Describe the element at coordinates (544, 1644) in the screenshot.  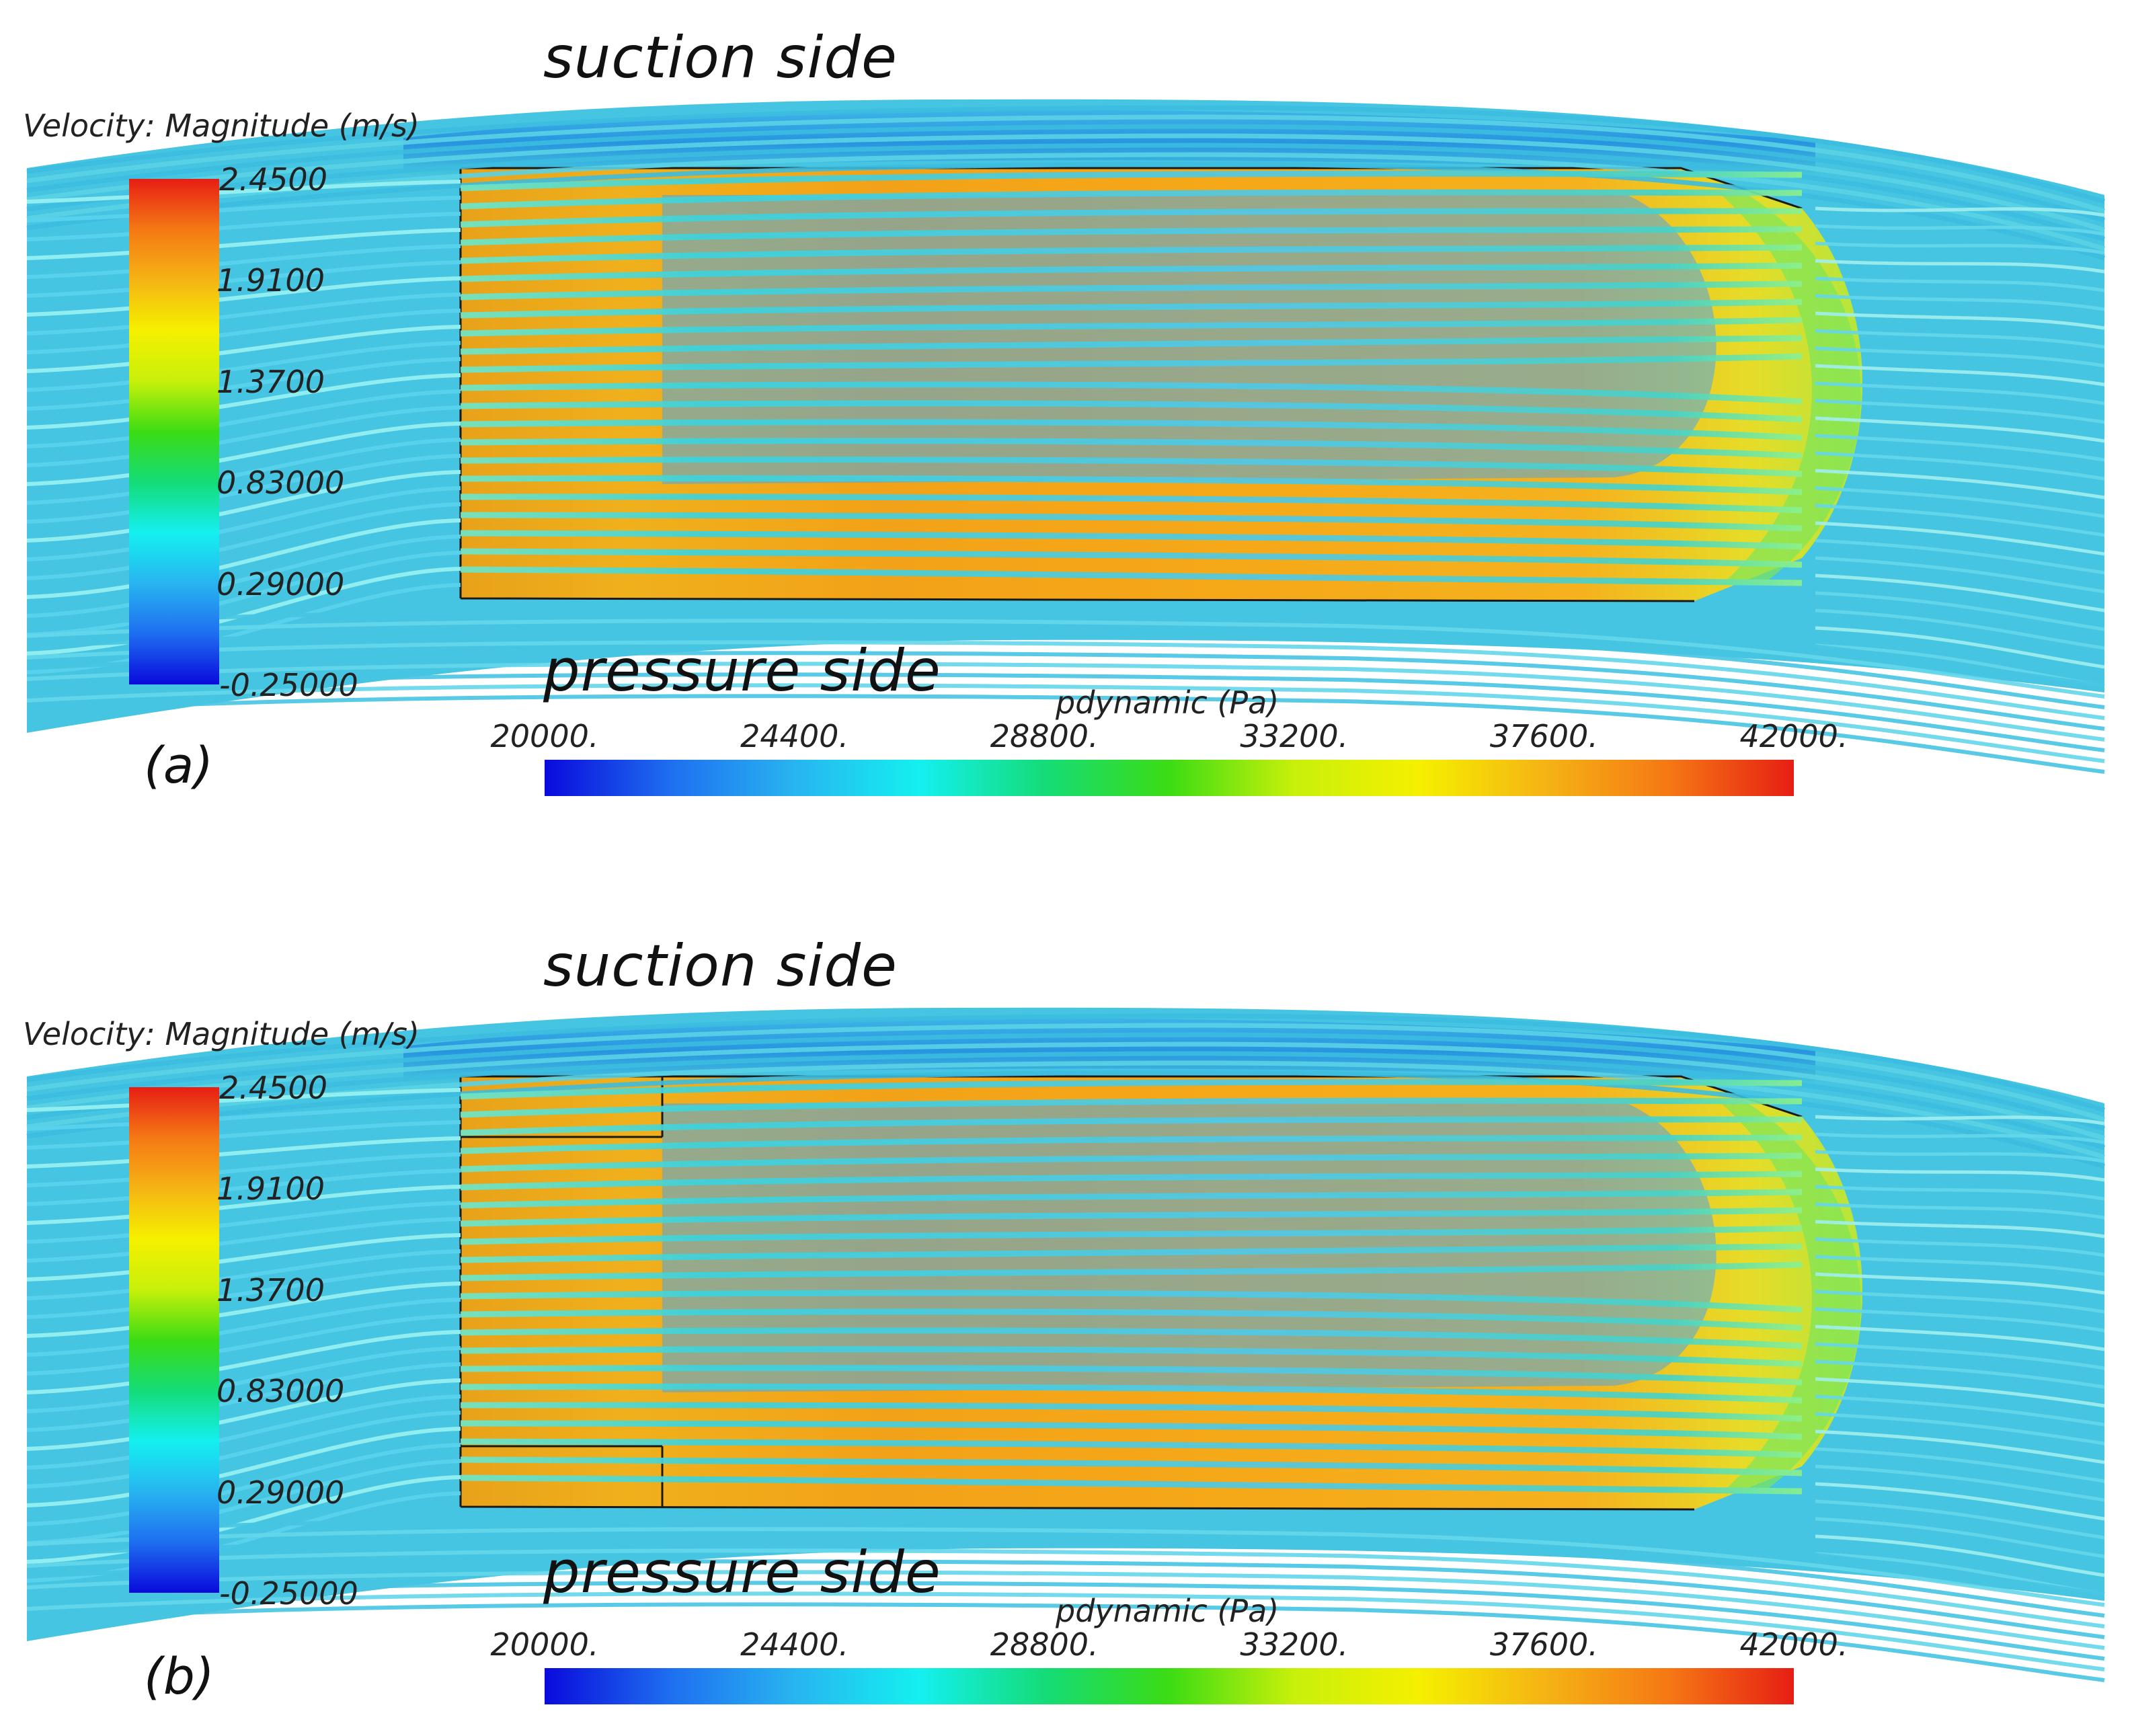
I see `pressure-tick-label: 20000.` at that location.